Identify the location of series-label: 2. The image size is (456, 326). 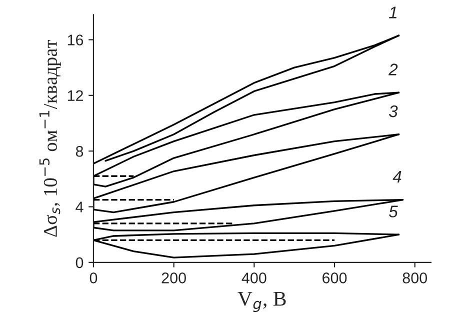
(393, 70).